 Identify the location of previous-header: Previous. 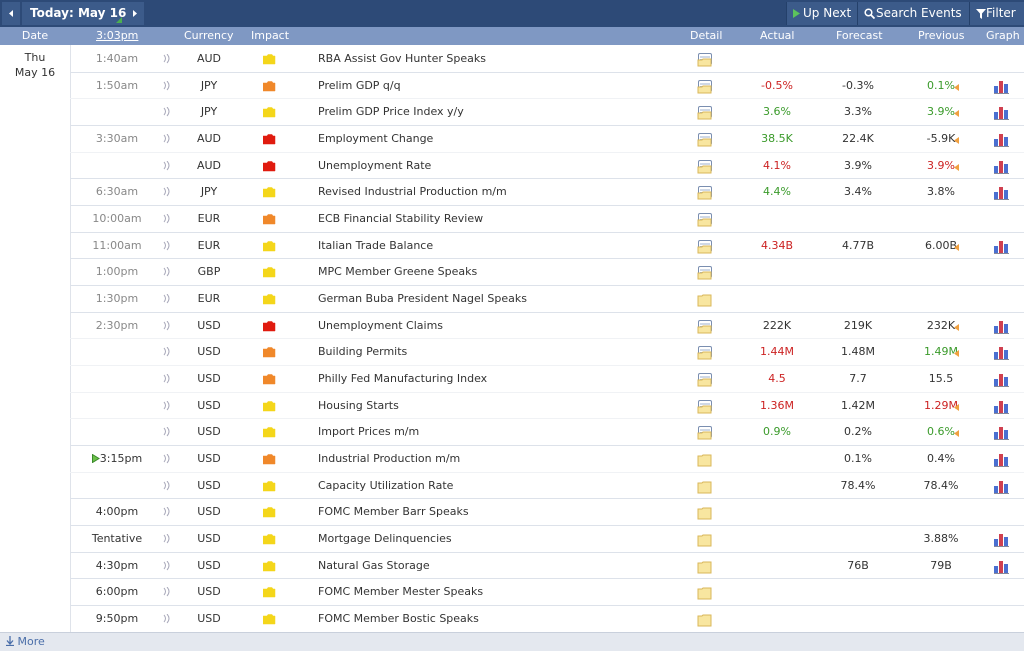
(941, 35).